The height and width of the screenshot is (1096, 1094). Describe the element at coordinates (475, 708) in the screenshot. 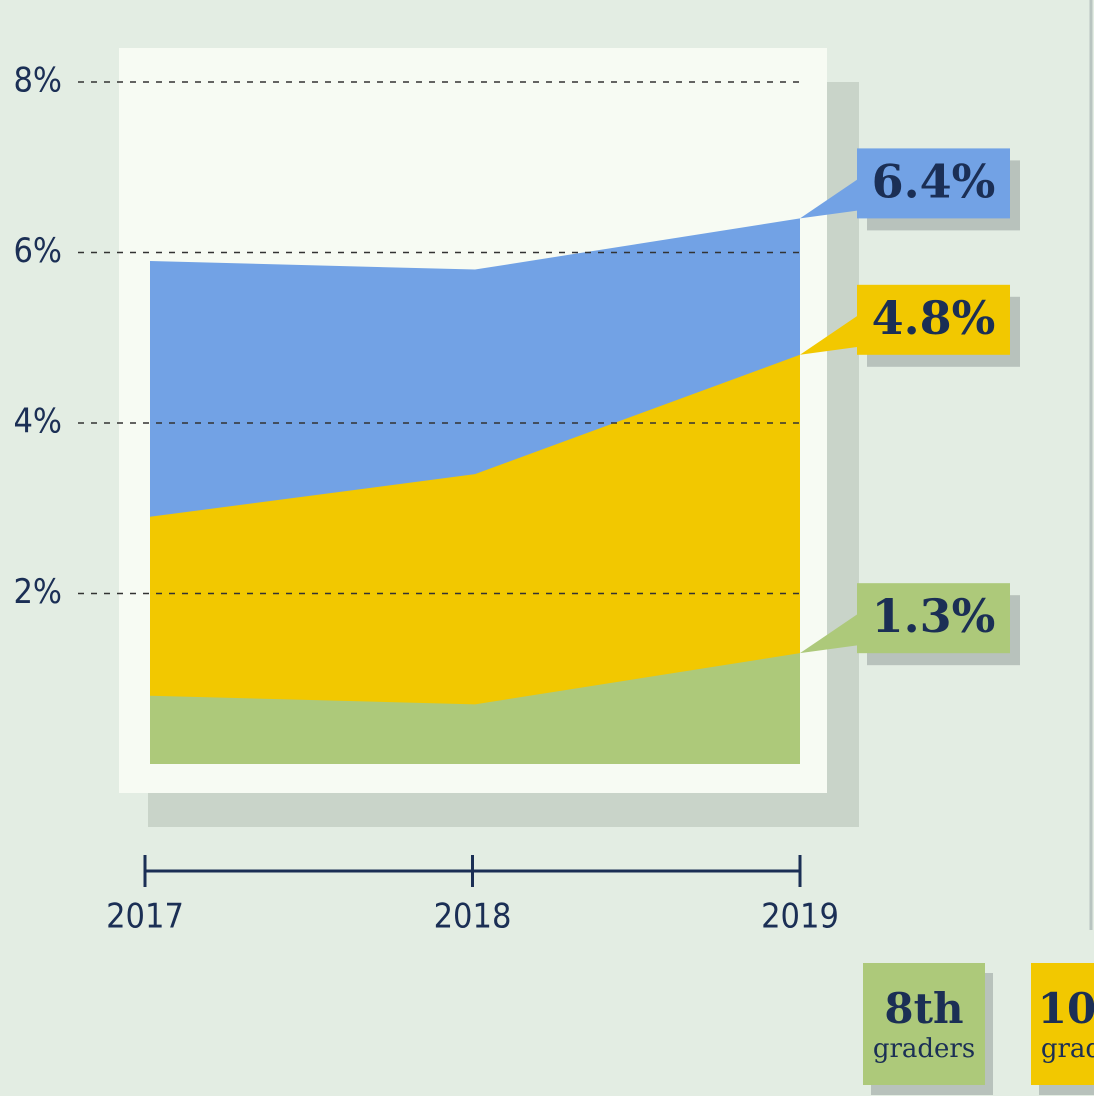

I see `area` at that location.